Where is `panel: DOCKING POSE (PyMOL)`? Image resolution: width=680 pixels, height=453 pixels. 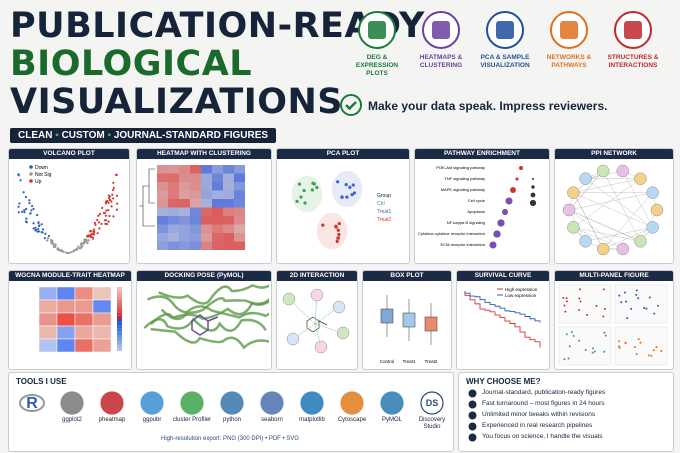
panel: DOCKING POSE (PyMOL) is located at coordinates (204, 320).